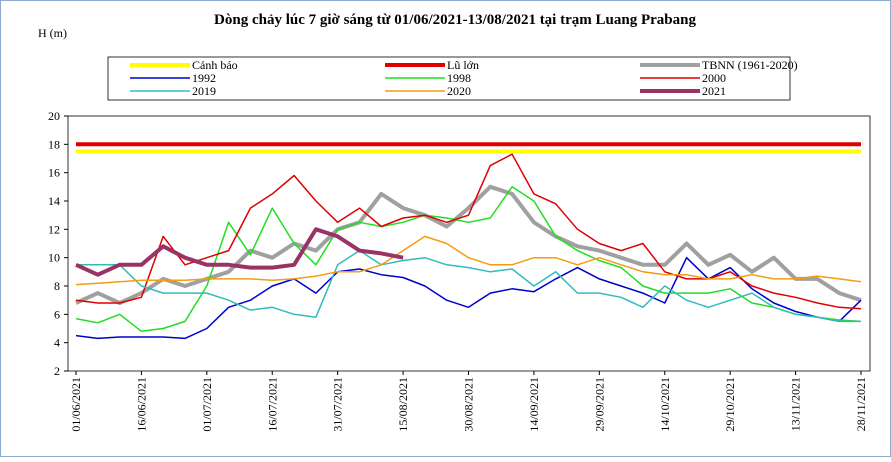  I want to click on y-tick-label: 6, so click(57, 314).